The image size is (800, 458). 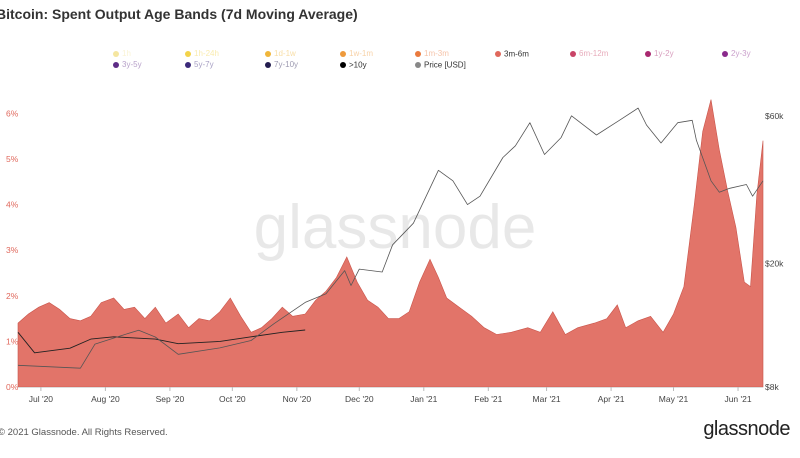 I want to click on legend-item: 1w-1m, so click(x=356, y=53).